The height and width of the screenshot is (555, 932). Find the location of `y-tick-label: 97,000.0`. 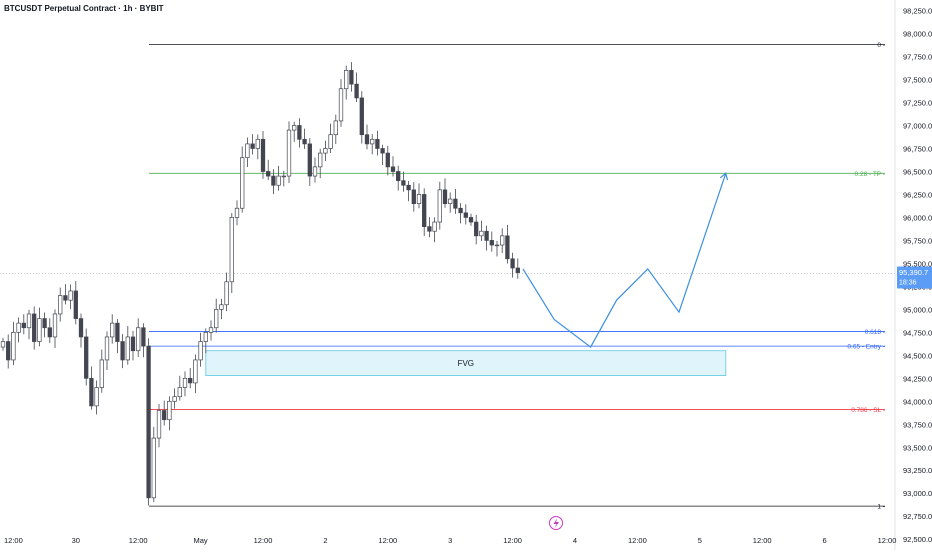

y-tick-label: 97,000.0 is located at coordinates (917, 126).